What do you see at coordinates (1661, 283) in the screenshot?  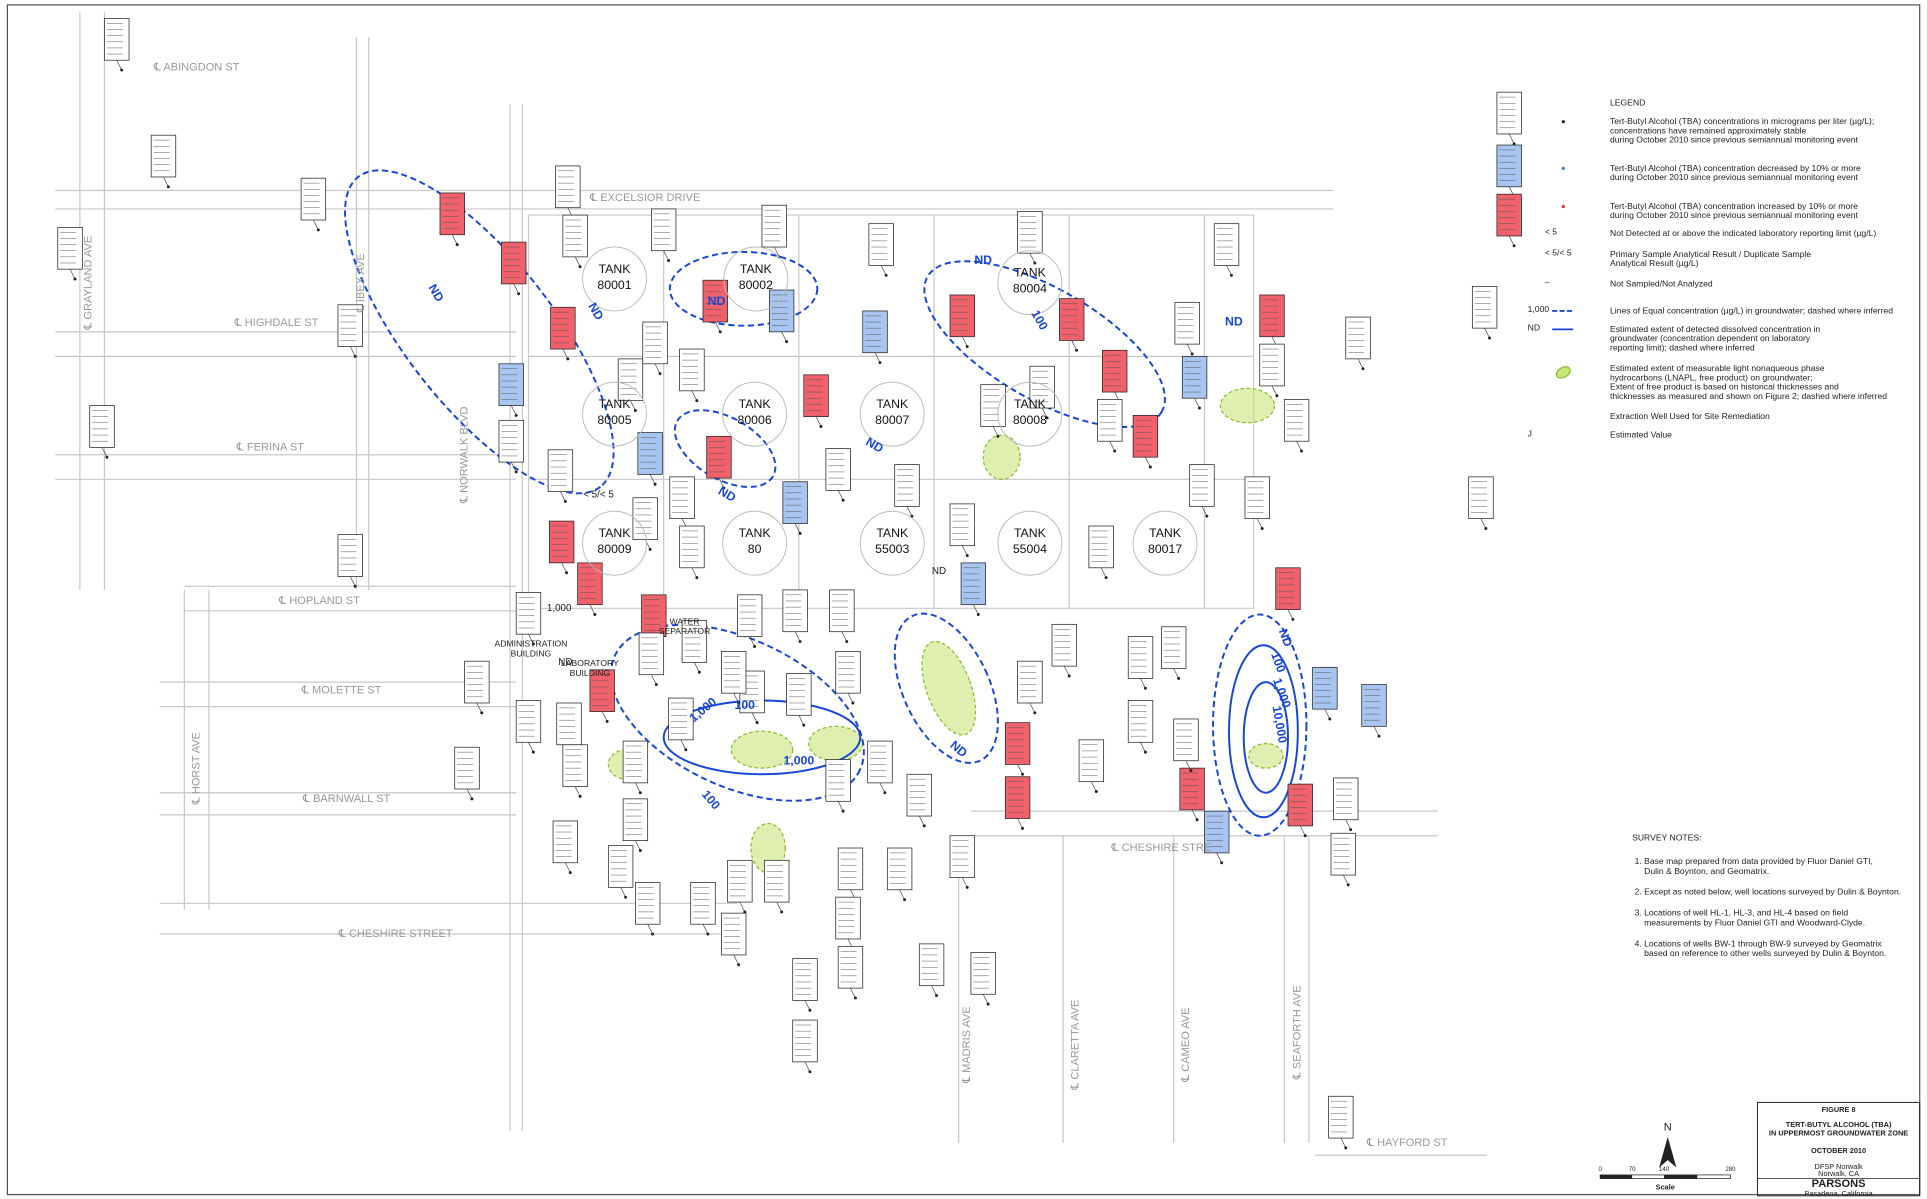 I see `legend-text: Not Sampled/Not Analyzed` at bounding box center [1661, 283].